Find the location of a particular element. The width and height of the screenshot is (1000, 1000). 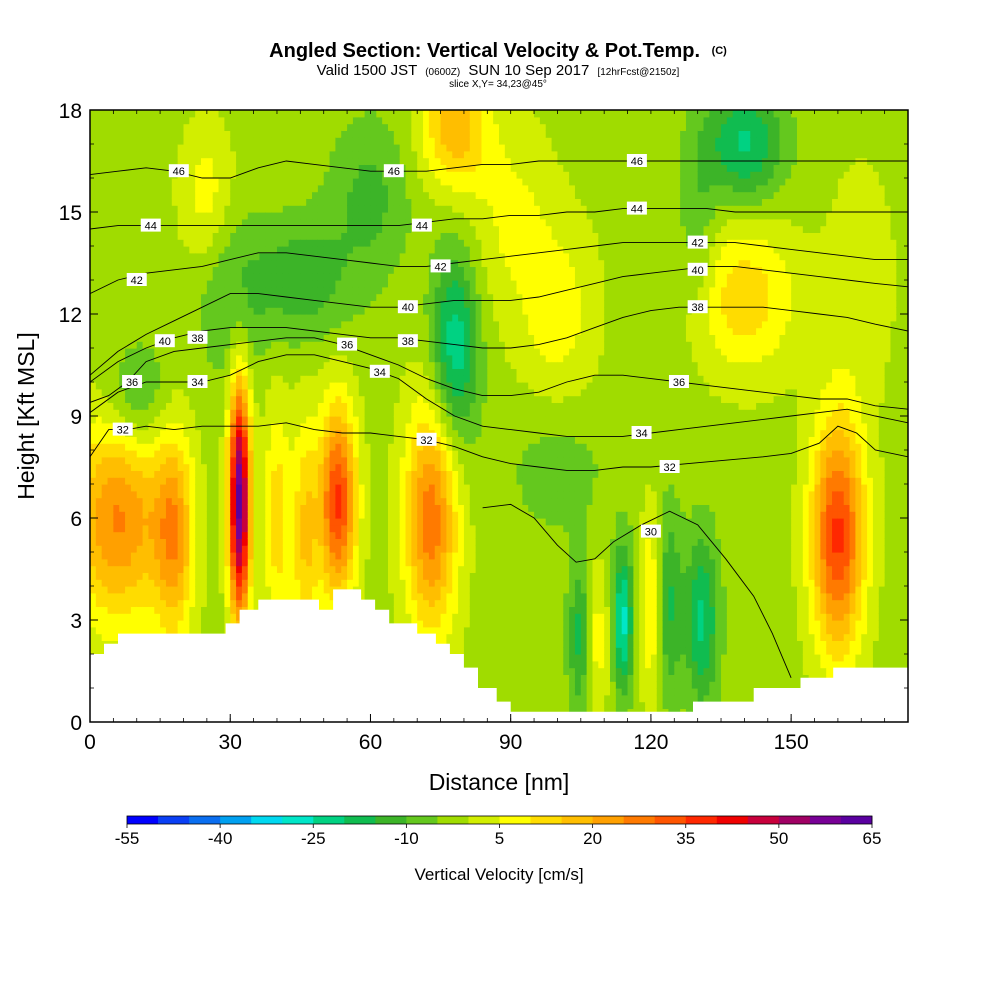

subtitle-date: SUN 10 Sep 2017 is located at coordinates (528, 70).